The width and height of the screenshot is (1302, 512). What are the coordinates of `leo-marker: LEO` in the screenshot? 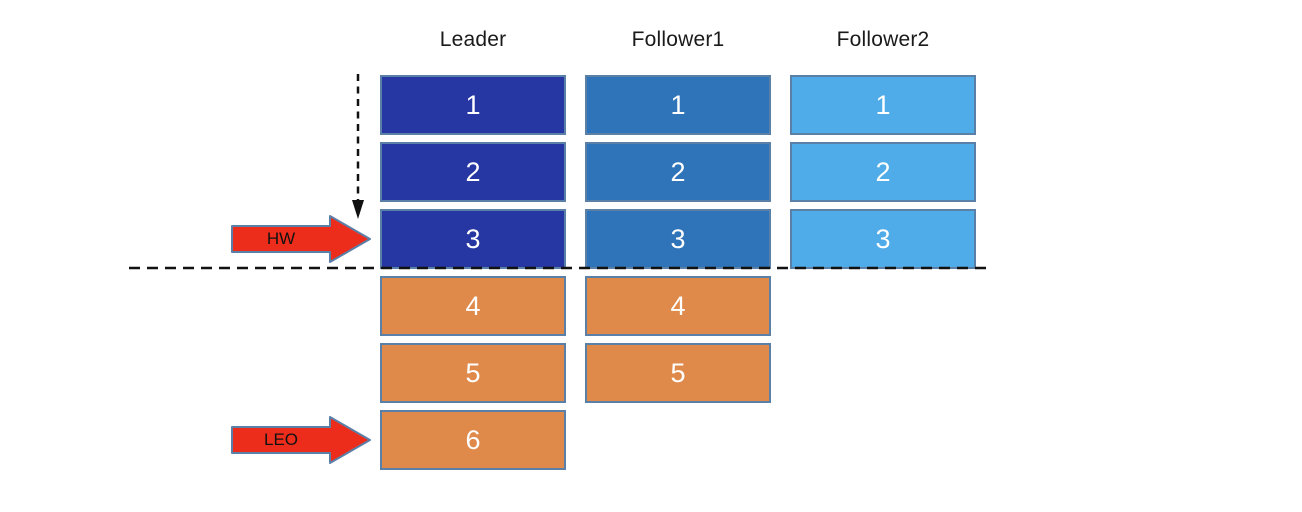 It's located at (302, 440).